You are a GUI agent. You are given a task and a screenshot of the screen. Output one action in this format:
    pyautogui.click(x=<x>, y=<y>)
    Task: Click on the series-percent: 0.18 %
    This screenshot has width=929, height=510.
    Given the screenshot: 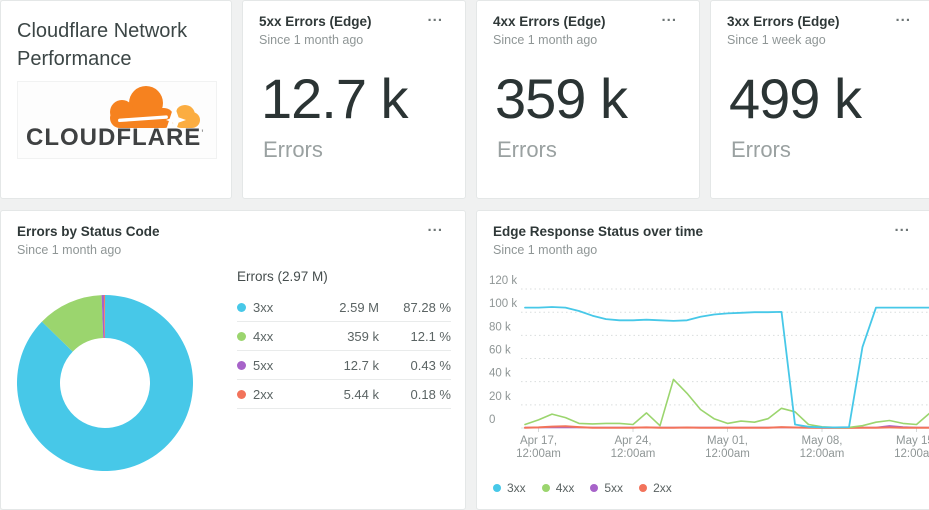 What is the action you would take?
    pyautogui.click(x=430, y=394)
    